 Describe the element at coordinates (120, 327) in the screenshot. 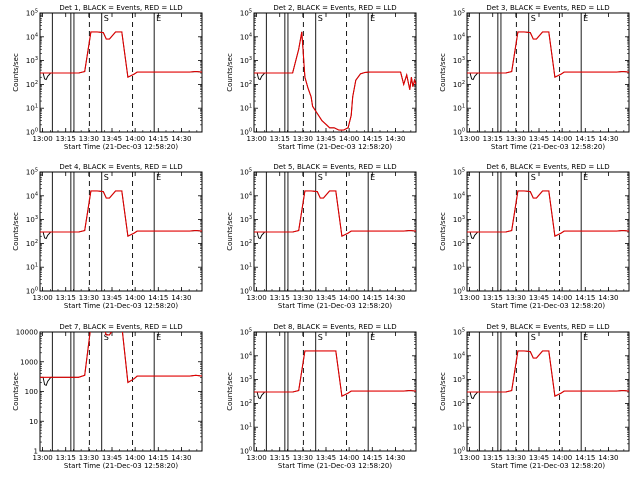

I see `panel-title: Det 7, BLACK = Events, RED = LLD` at that location.